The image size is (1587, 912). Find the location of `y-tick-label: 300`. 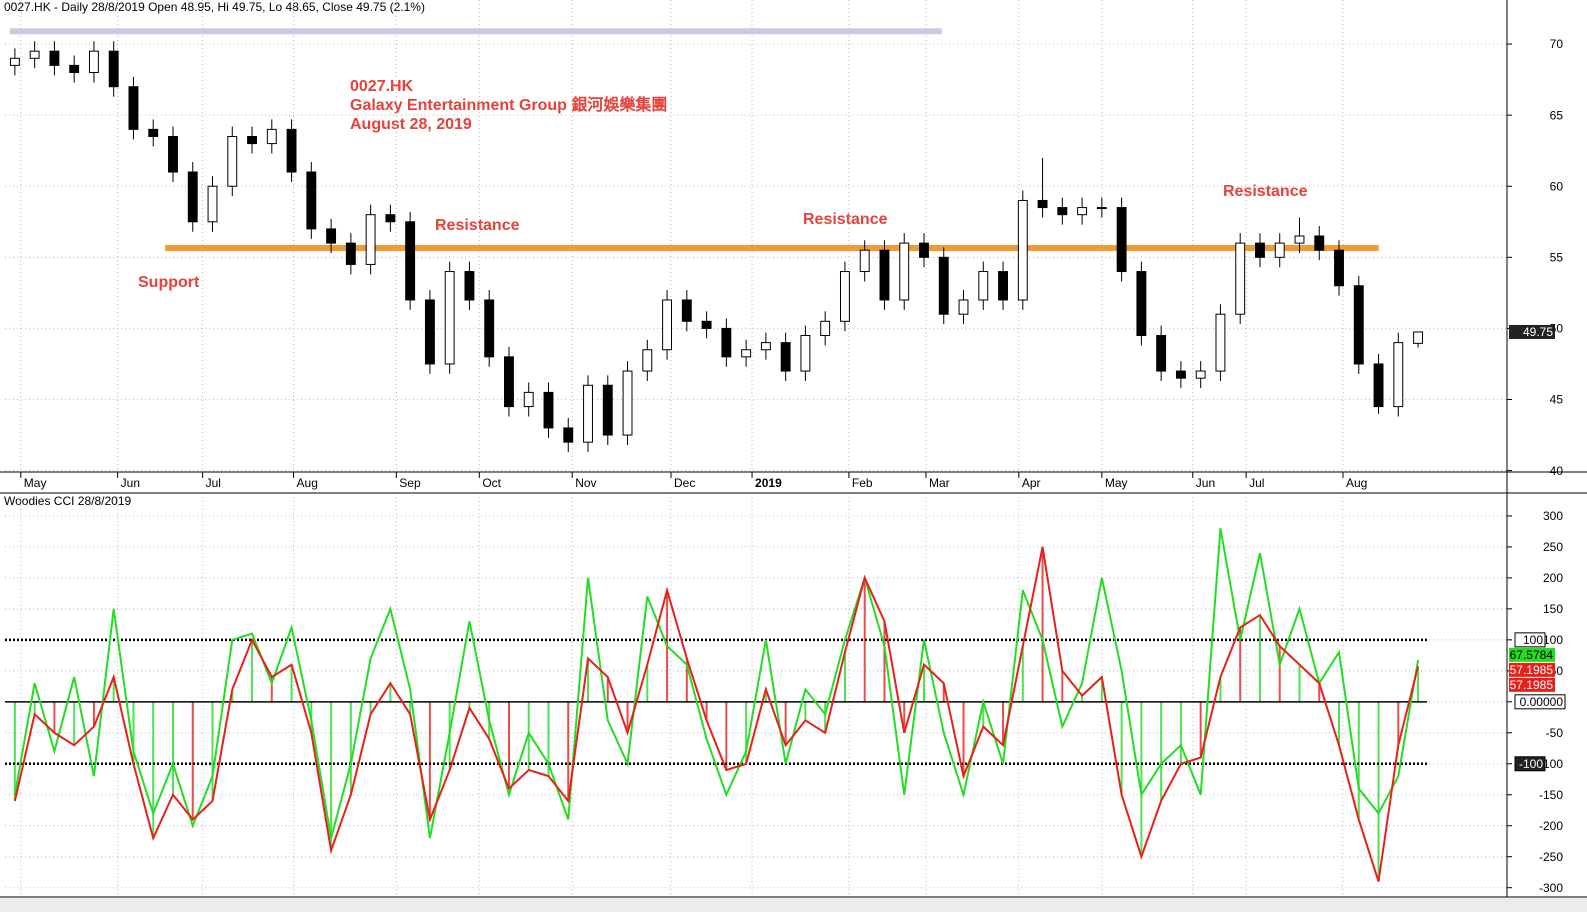

y-tick-label: 300 is located at coordinates (1553, 516).